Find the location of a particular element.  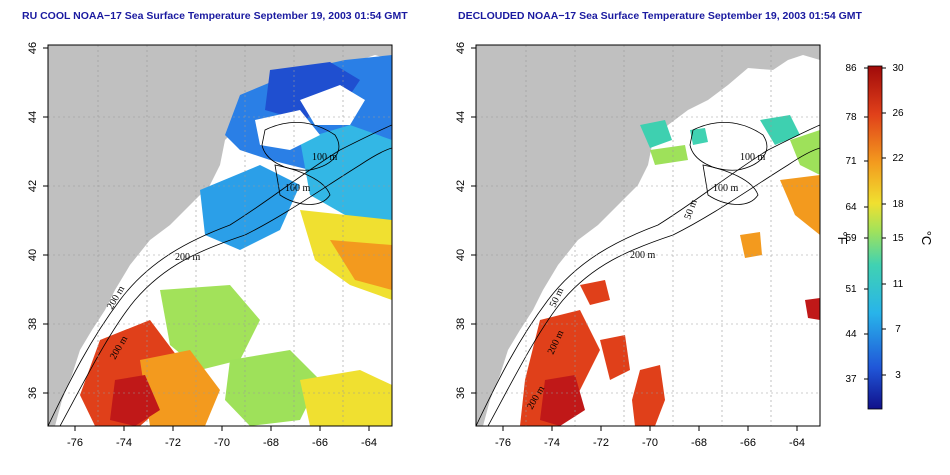

right-lat-tick: 38 is located at coordinates (461, 324).